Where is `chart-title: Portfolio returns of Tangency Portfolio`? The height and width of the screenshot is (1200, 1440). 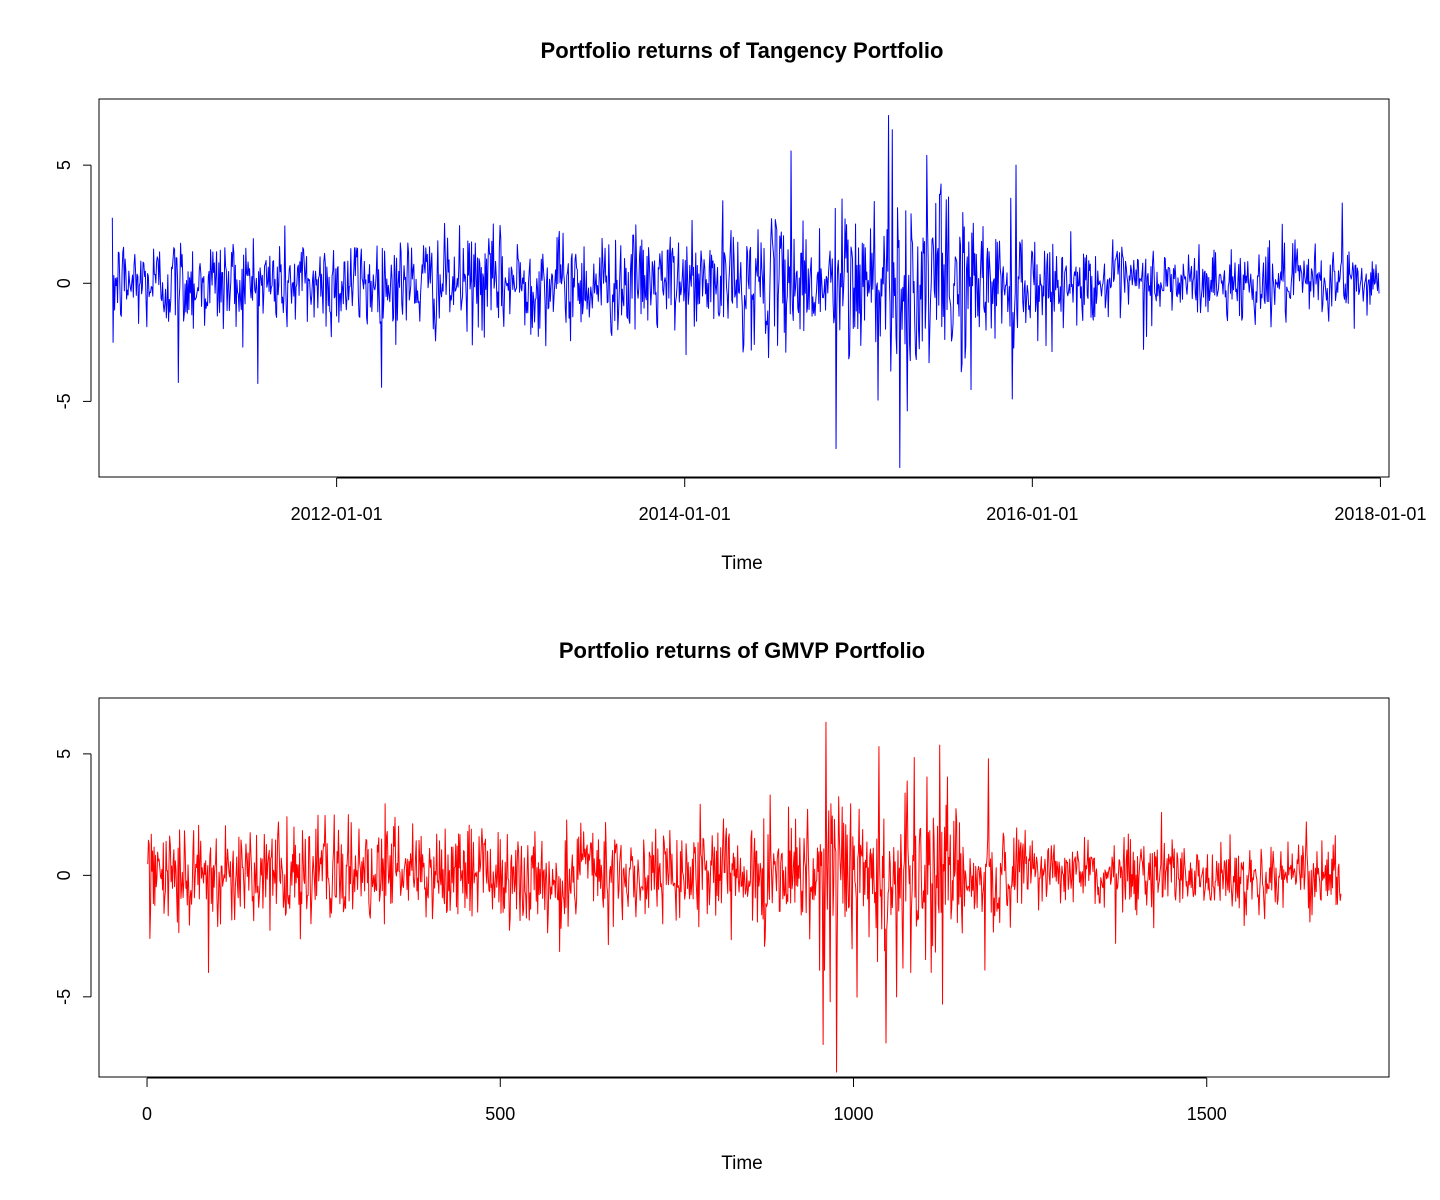 chart-title: Portfolio returns of Tangency Portfolio is located at coordinates (742, 50).